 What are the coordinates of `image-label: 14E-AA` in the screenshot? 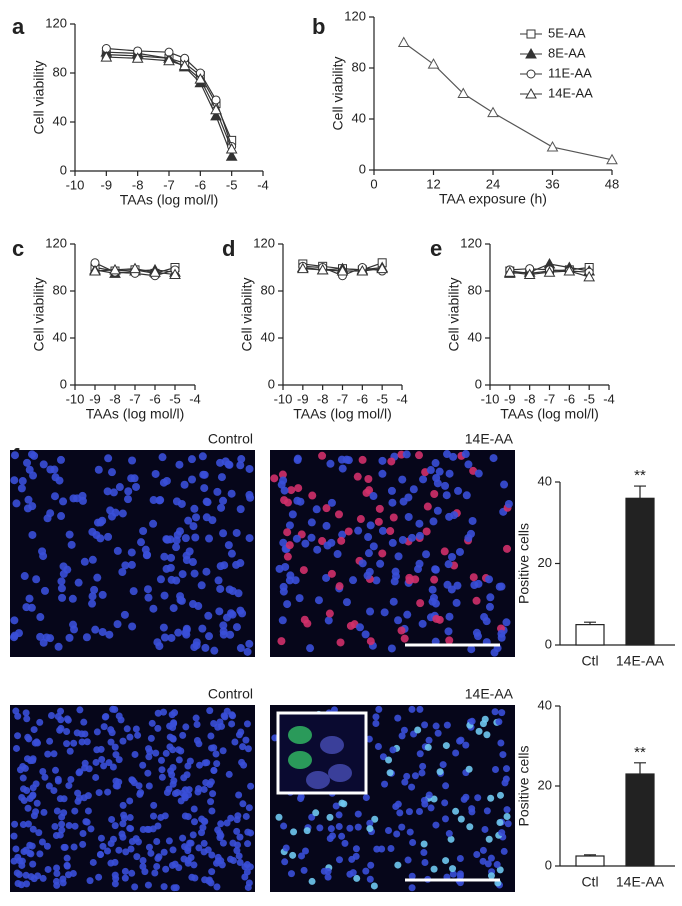 It's located at (489, 439).